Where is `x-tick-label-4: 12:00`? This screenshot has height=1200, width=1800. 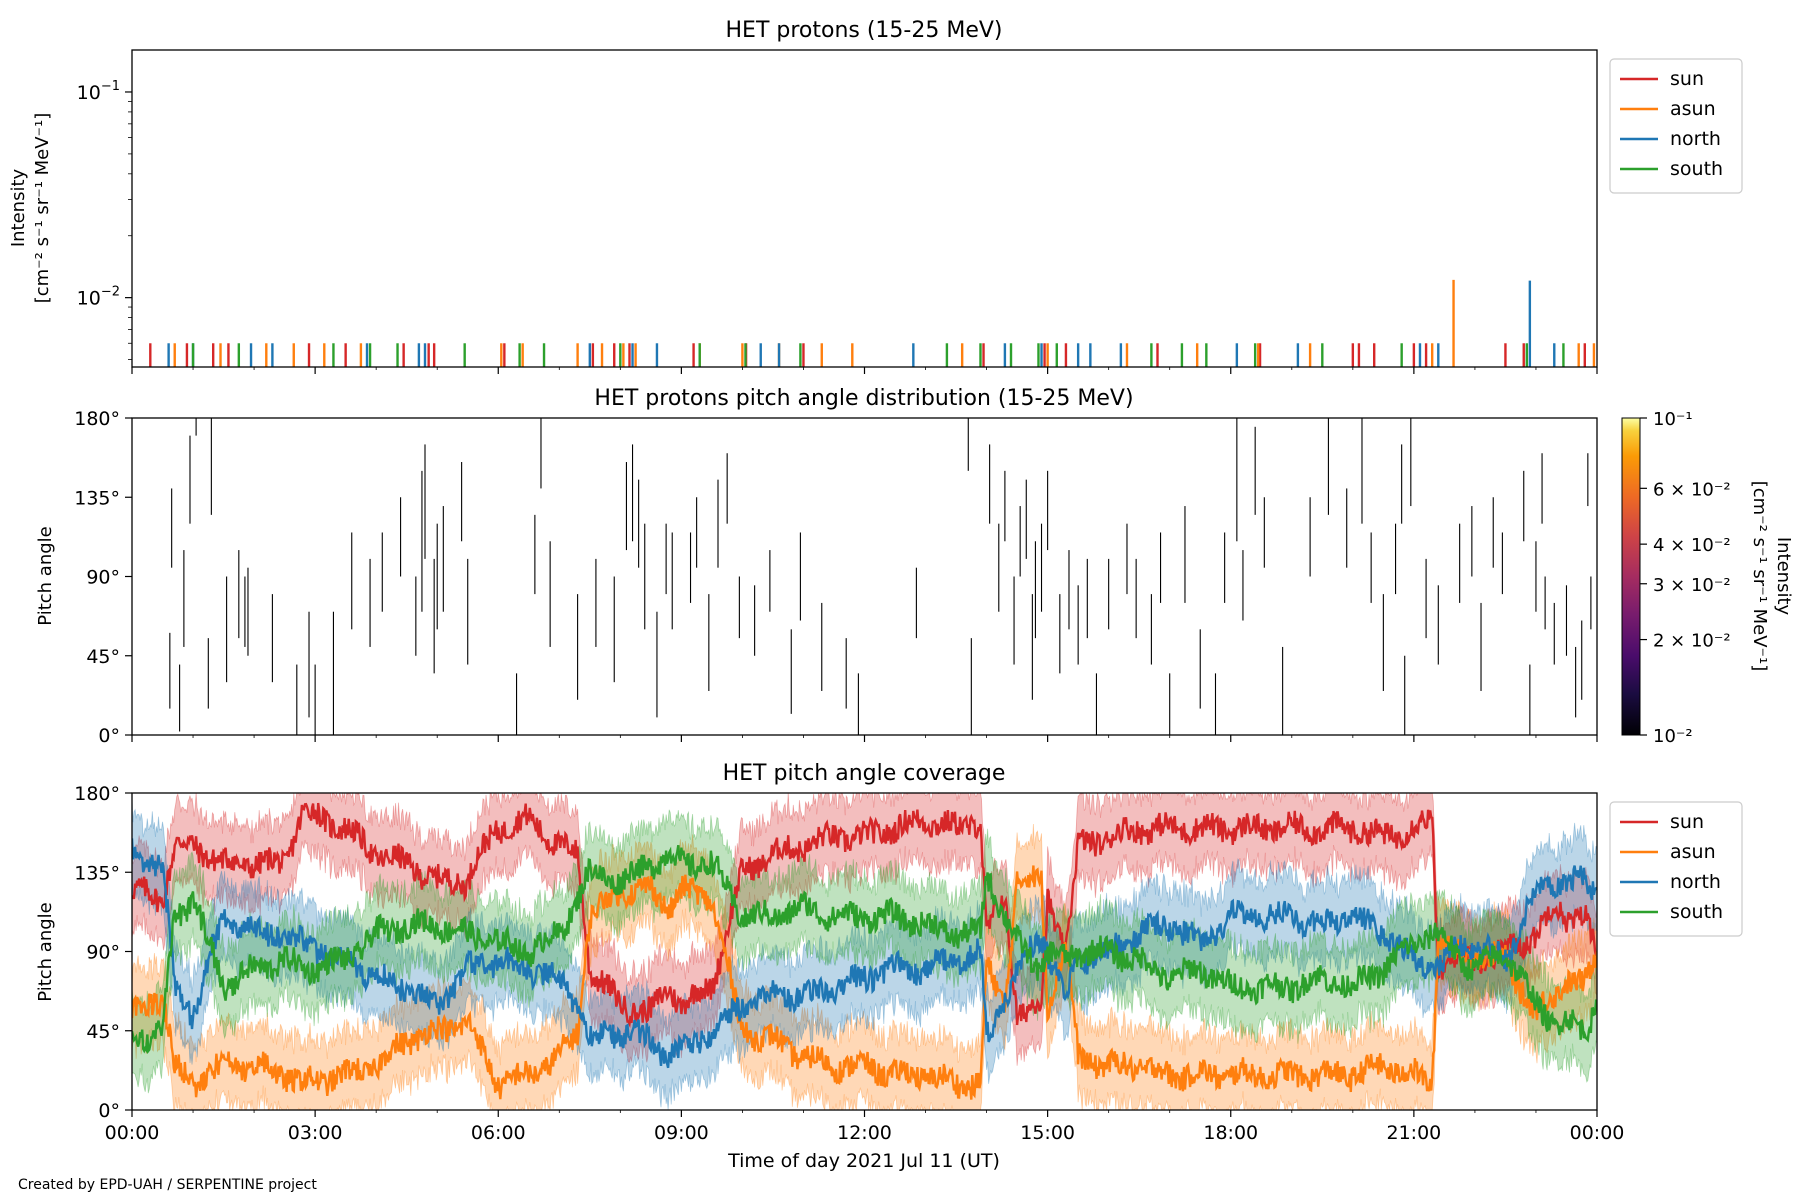 x-tick-label-4: 12:00 is located at coordinates (864, 1133).